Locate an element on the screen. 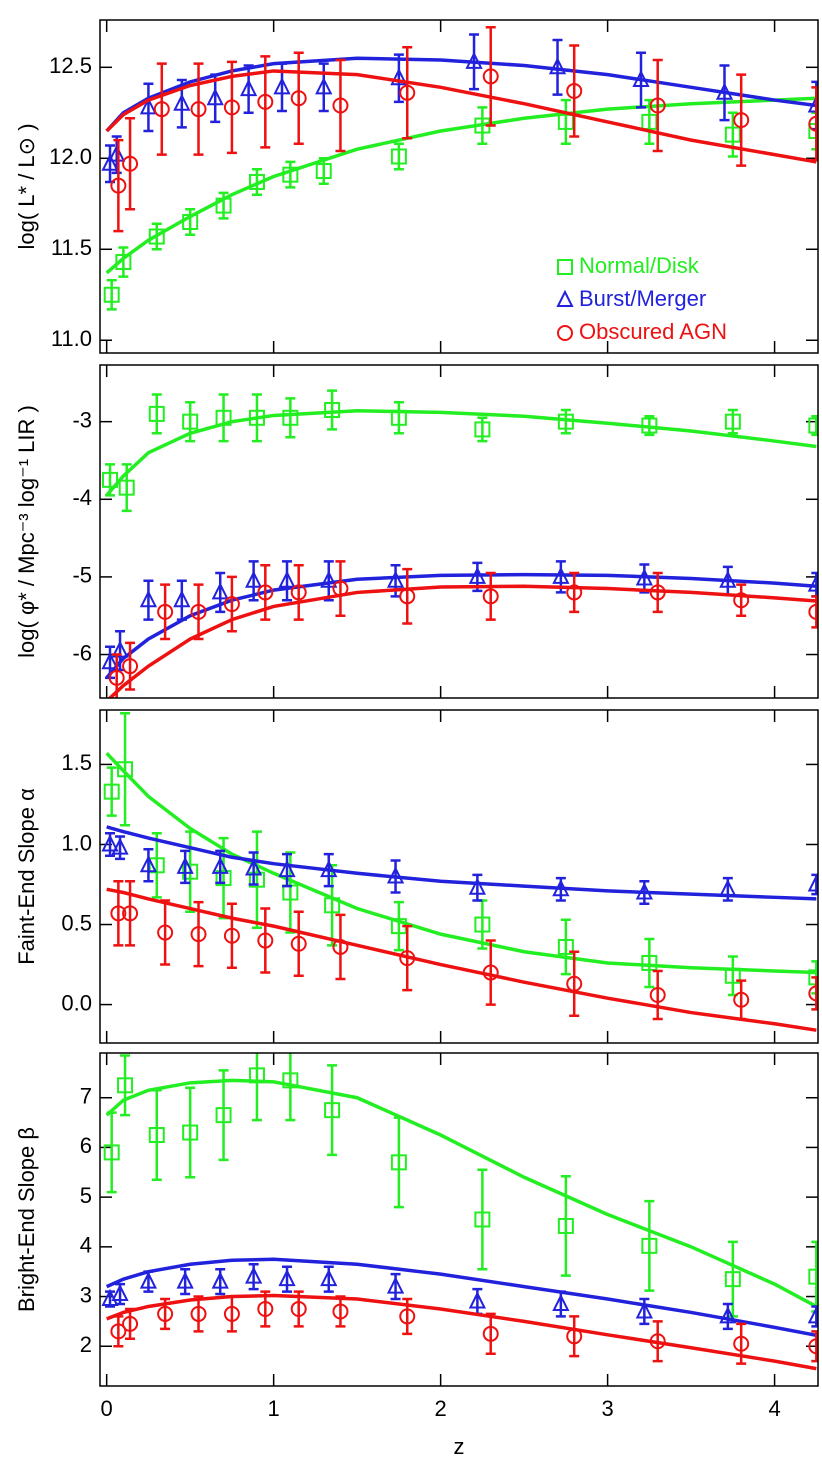 This screenshot has height=1467, width=822. y-tick-label: 5 is located at coordinates (86, 1195).